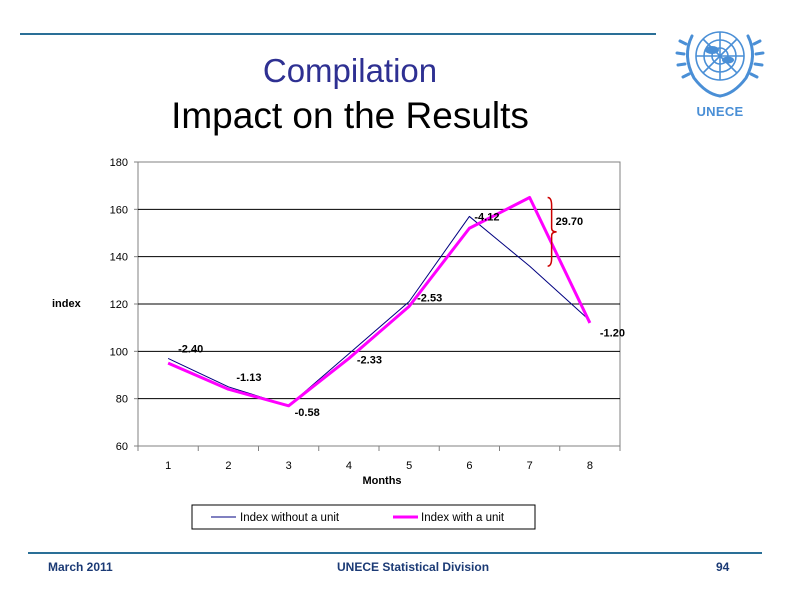 This screenshot has width=800, height=600. I want to click on footer-date: March 2011, so click(80, 567).